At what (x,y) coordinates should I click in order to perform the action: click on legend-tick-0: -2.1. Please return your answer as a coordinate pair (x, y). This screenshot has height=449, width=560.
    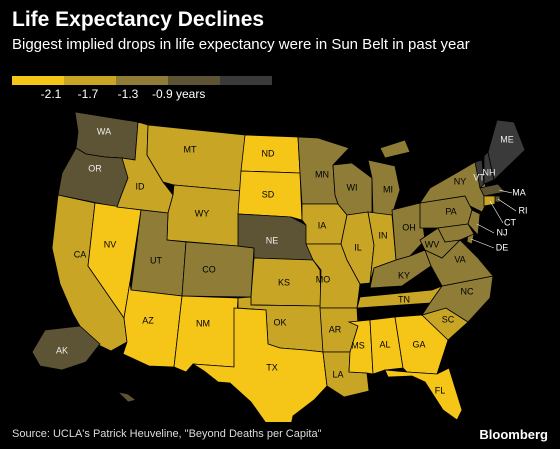
    Looking at the image, I should click on (51, 94).